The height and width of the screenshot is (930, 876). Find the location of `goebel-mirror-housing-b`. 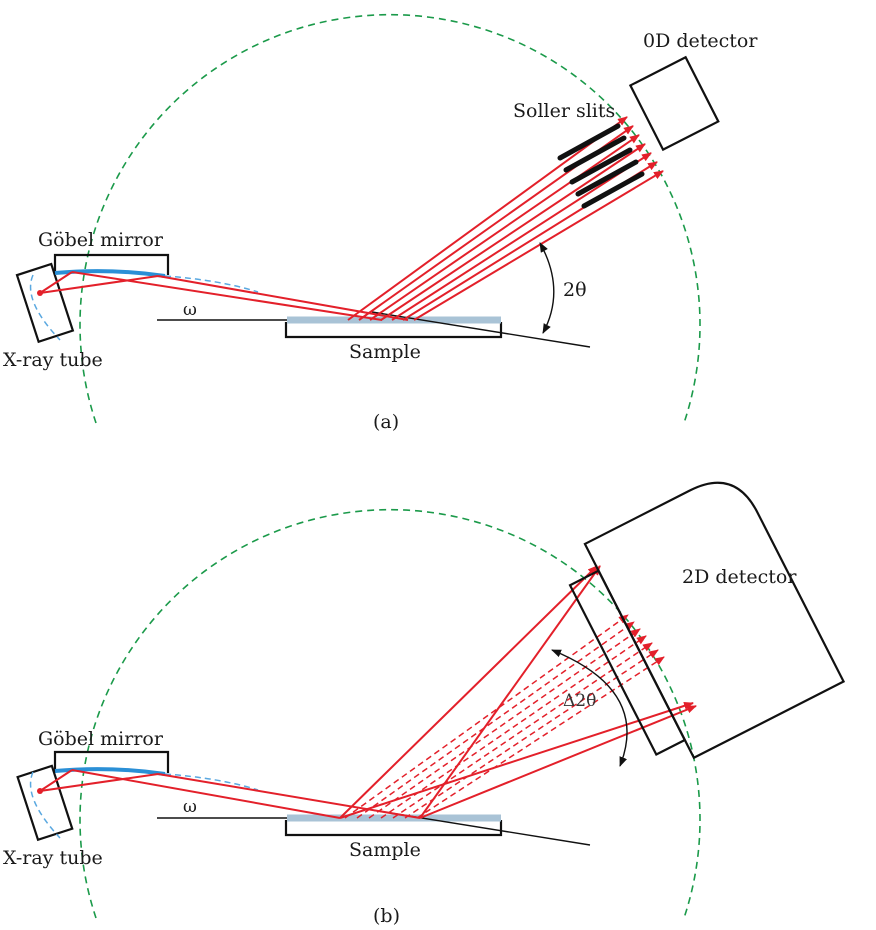

goebel-mirror-housing-b is located at coordinates (111, 761).